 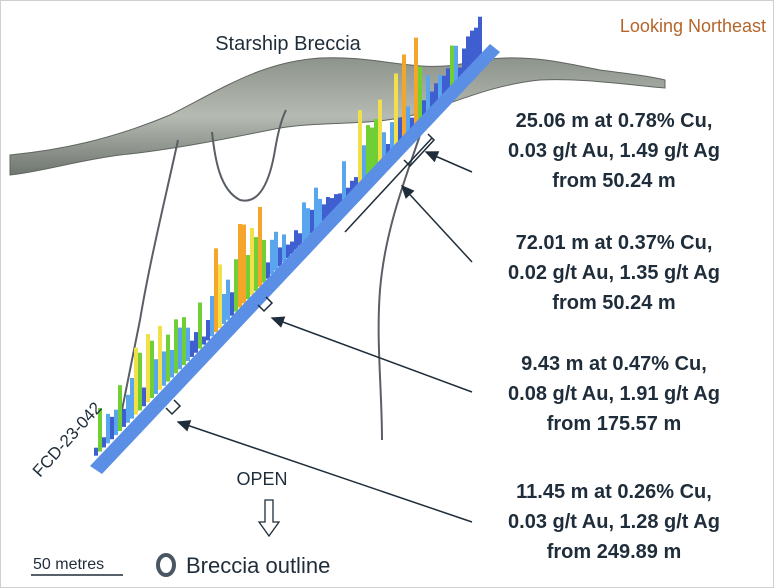 What do you see at coordinates (419, 150) in the screenshot?
I see `bracket` at bounding box center [419, 150].